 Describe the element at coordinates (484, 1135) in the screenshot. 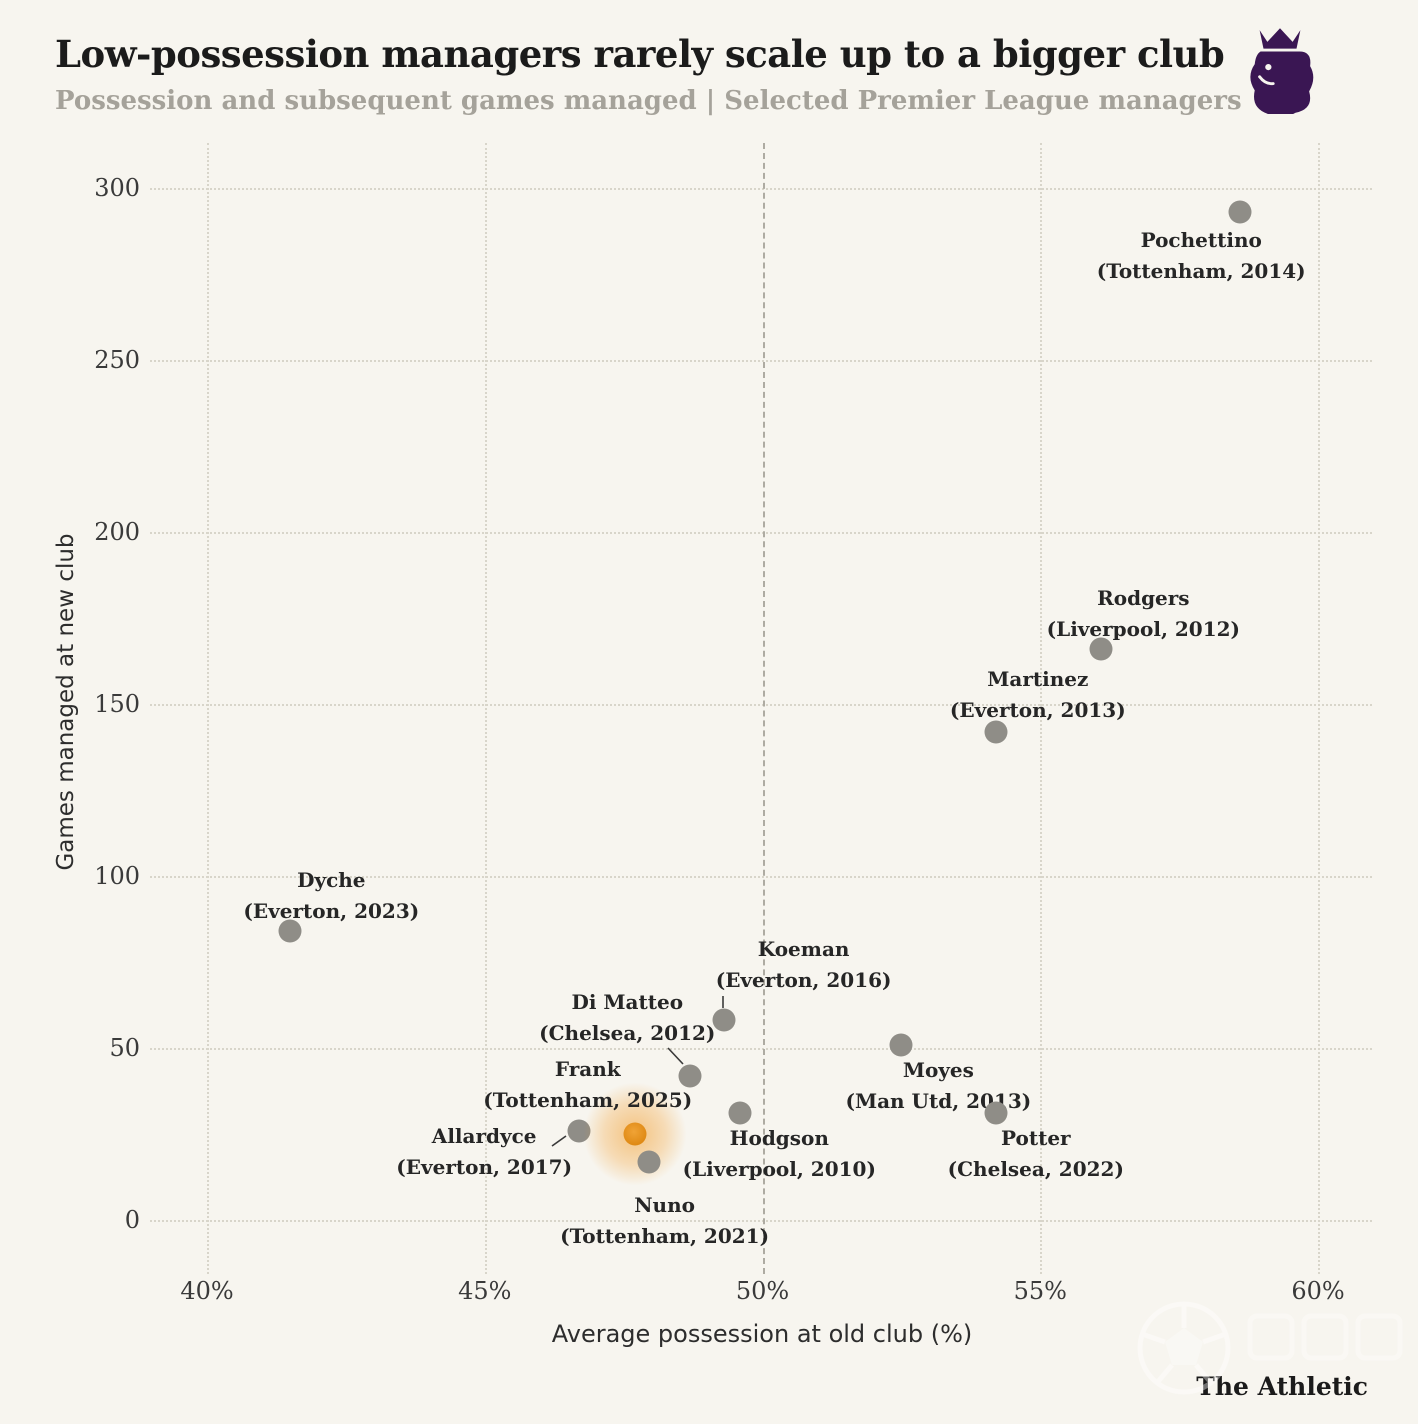

I see `manager-name: Allardyce` at that location.